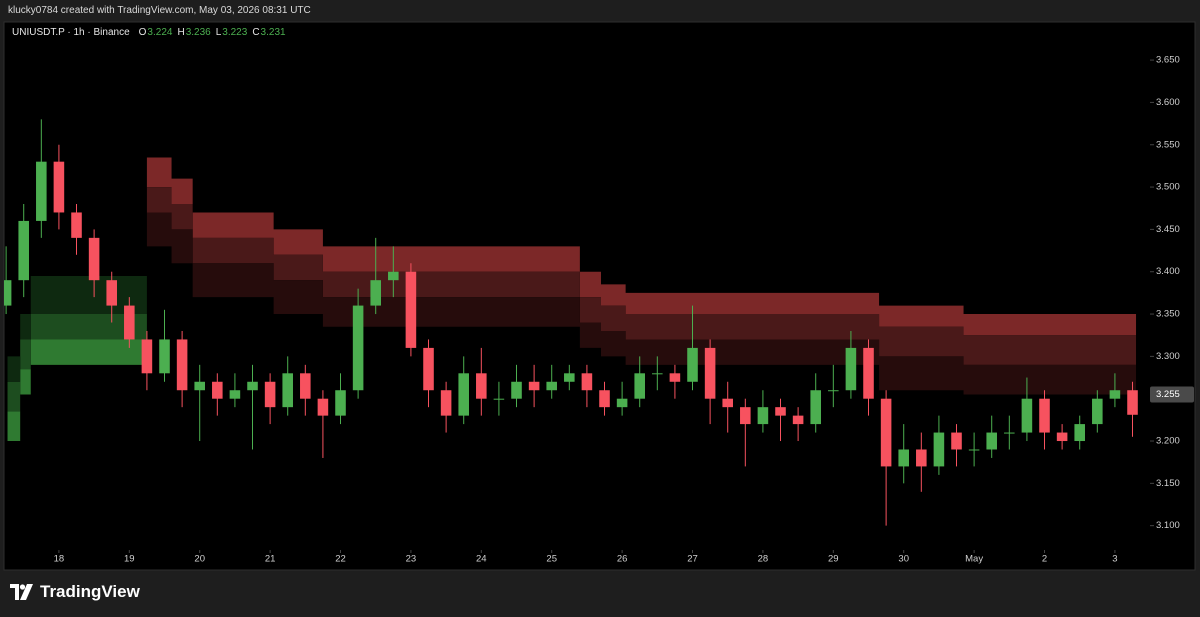 The image size is (1200, 617). I want to click on legend-value: 3.231, so click(273, 32).